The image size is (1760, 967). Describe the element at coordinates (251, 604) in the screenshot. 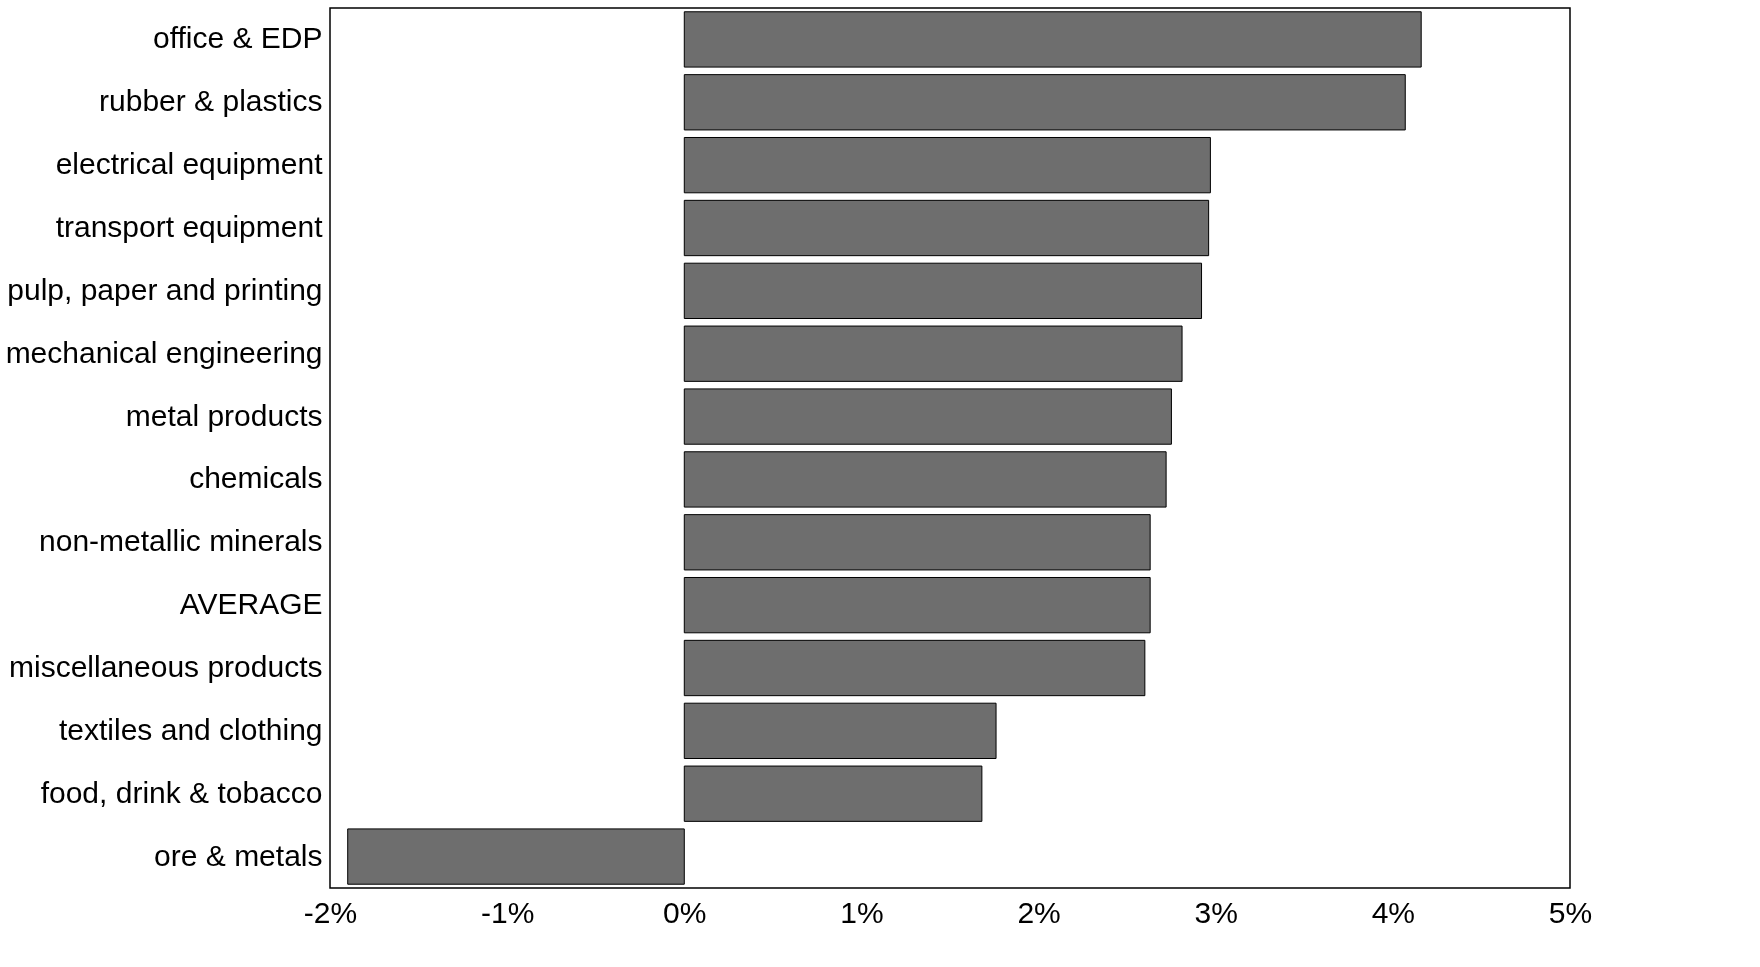

I see `y-tick-label: AVERAGE` at that location.